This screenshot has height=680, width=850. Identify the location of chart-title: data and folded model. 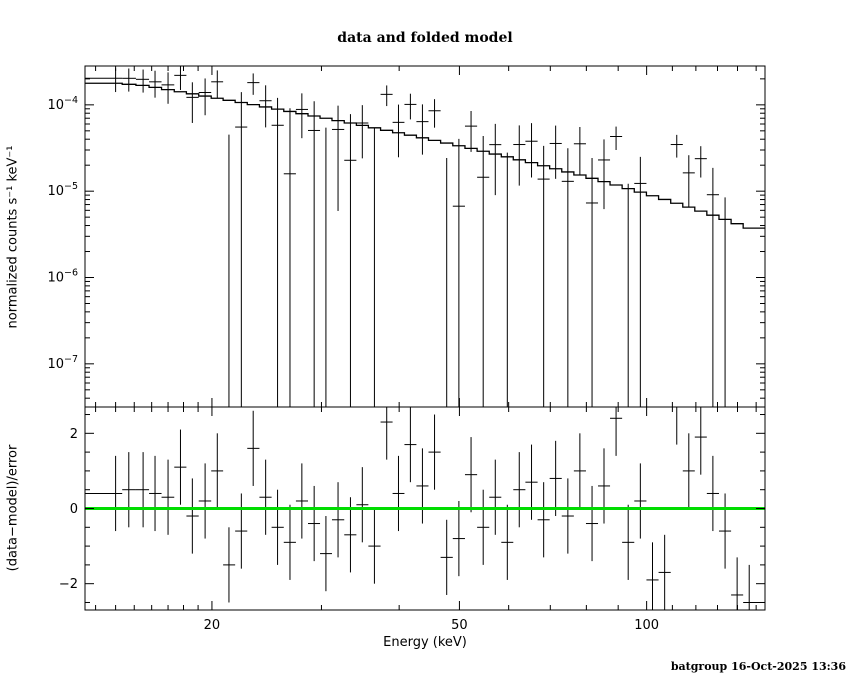
(425, 38).